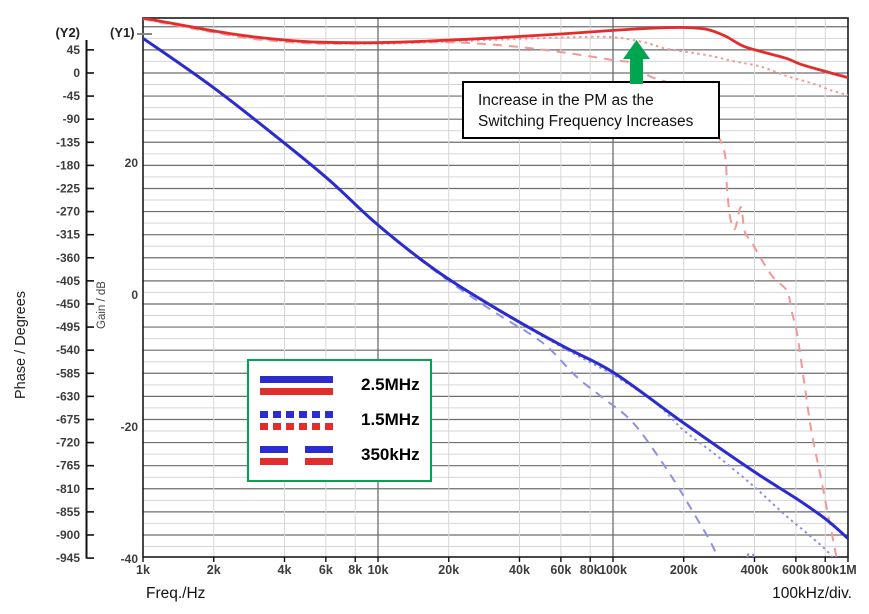 Image resolution: width=869 pixels, height=614 pixels. Describe the element at coordinates (636, 62) in the screenshot. I see `arrow-up-icon` at that location.